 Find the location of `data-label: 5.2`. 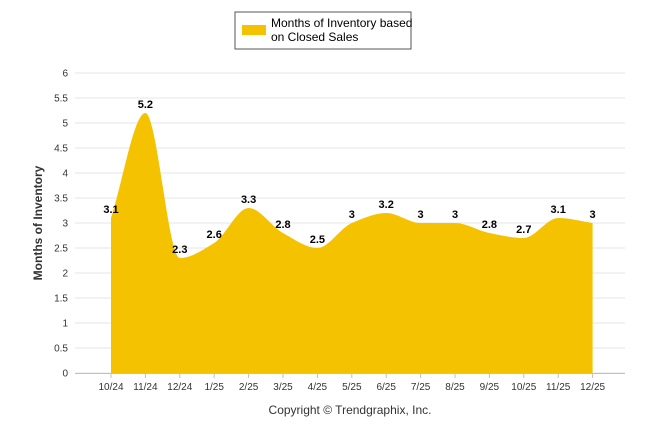

data-label: 5.2 is located at coordinates (145, 105).